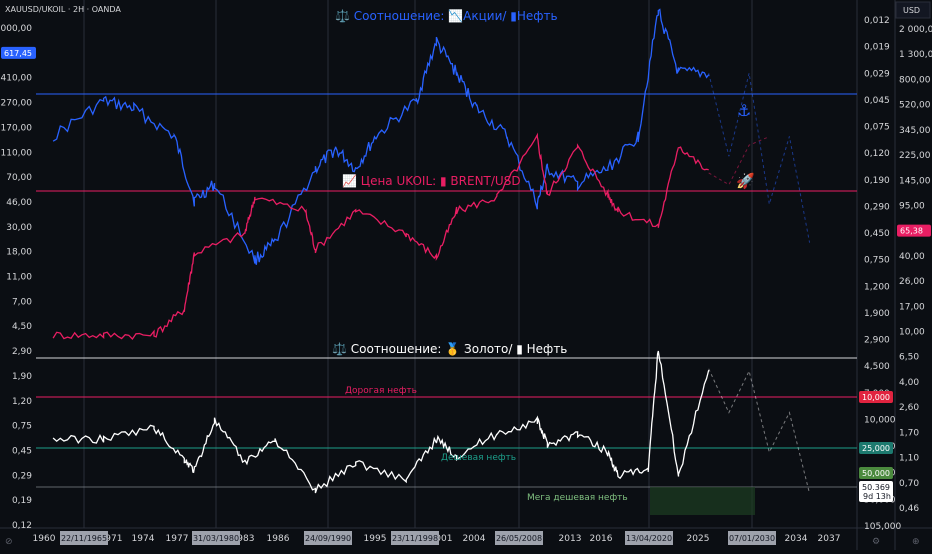 This screenshot has width=932, height=554. Describe the element at coordinates (880, 420) in the screenshot. I see `right-inner-tick: 10,000` at that location.